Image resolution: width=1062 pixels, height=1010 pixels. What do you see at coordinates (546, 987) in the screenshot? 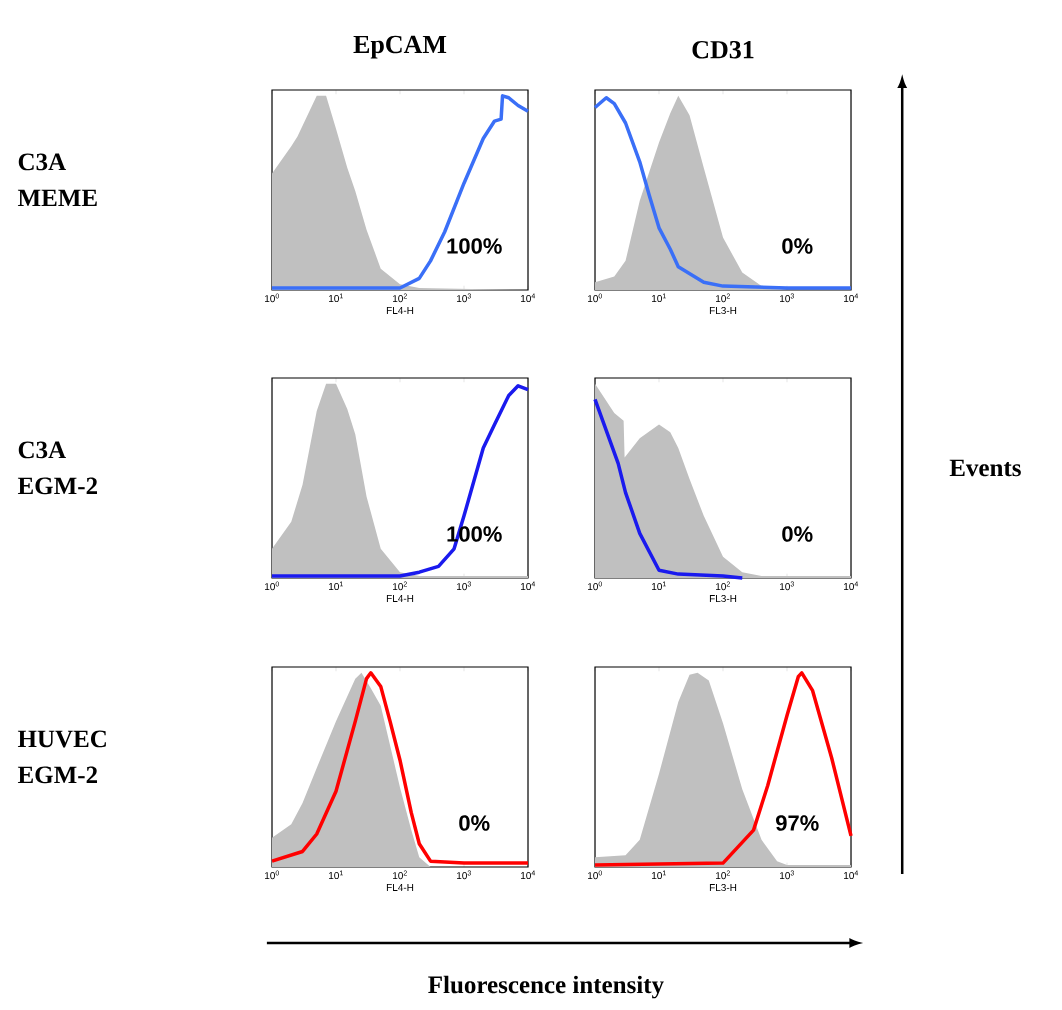
I see `text: Fluorescence intensity` at bounding box center [546, 987].